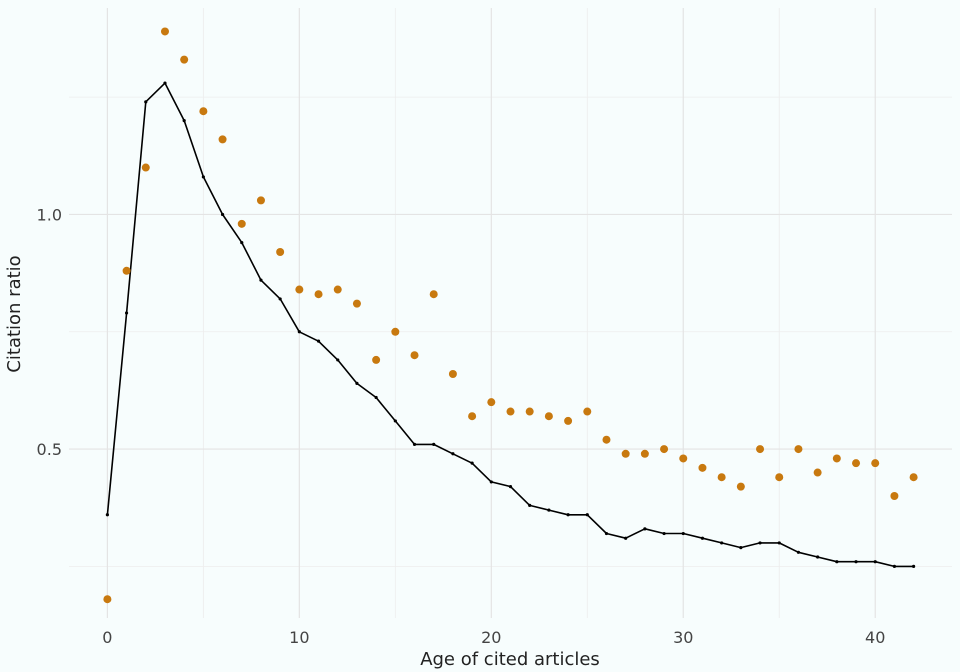 This screenshot has height=672, width=960. Describe the element at coordinates (875, 637) in the screenshot. I see `x-tick-label: 40` at that location.